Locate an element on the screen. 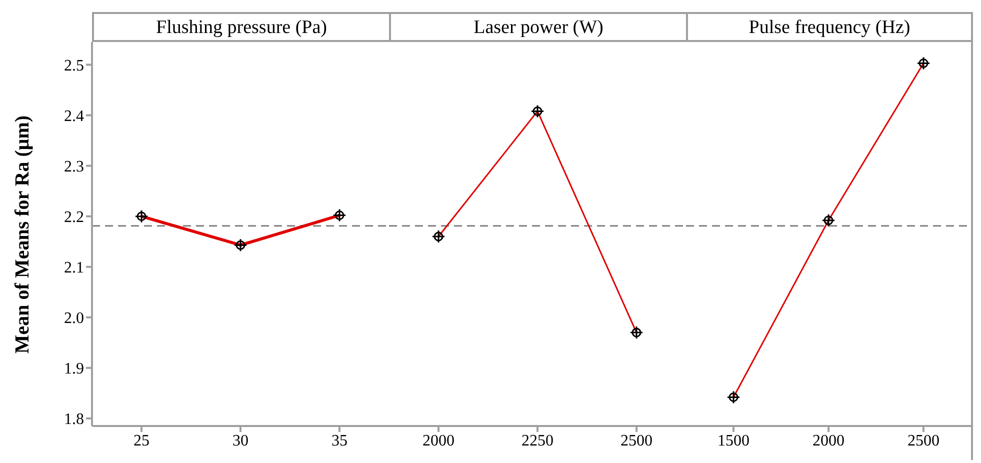 This screenshot has height=463, width=981. y-tick-label: 2.1 is located at coordinates (74, 268).